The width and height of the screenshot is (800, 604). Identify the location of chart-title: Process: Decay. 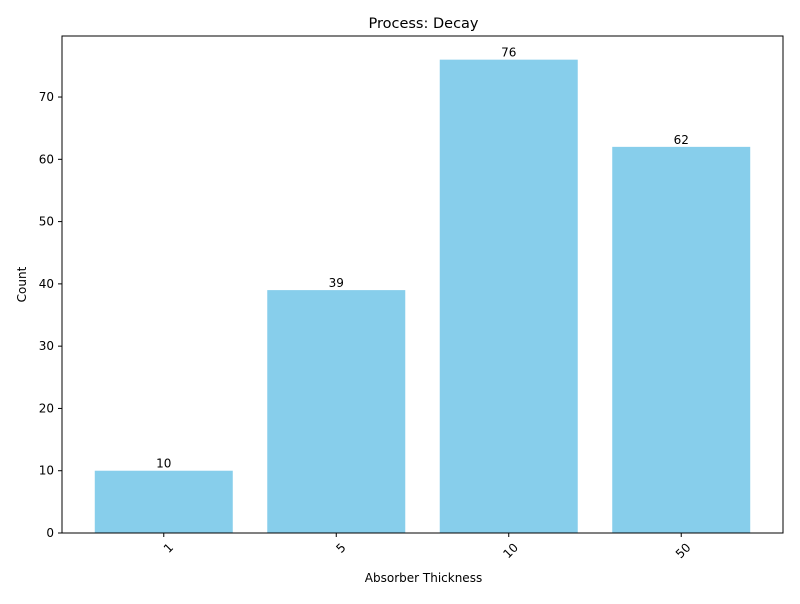
(423, 24).